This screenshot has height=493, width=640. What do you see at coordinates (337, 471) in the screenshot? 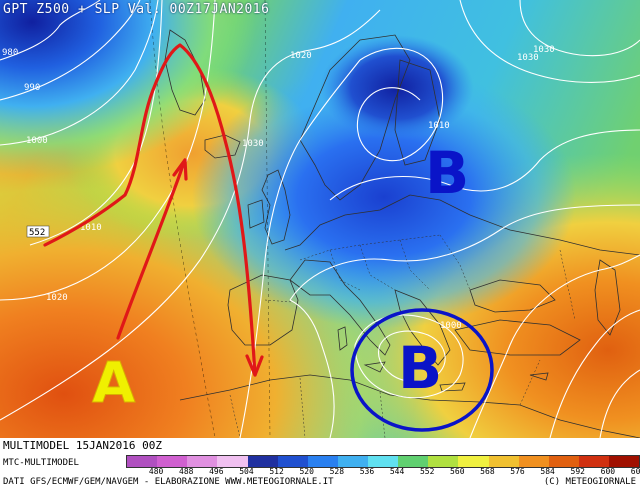
I see `color-scale-tick-label: 528` at bounding box center [337, 471].